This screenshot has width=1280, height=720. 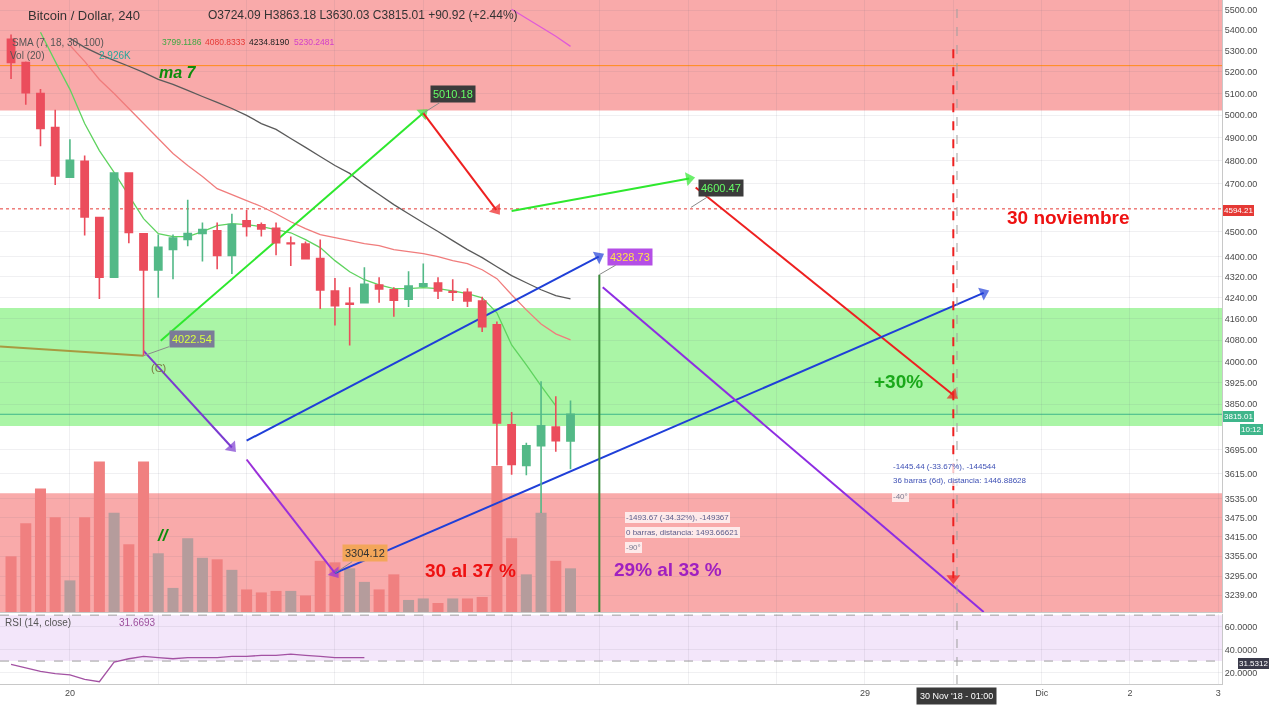 What do you see at coordinates (1241, 51) in the screenshot?
I see `y-tick-label: 5300.00` at bounding box center [1241, 51].